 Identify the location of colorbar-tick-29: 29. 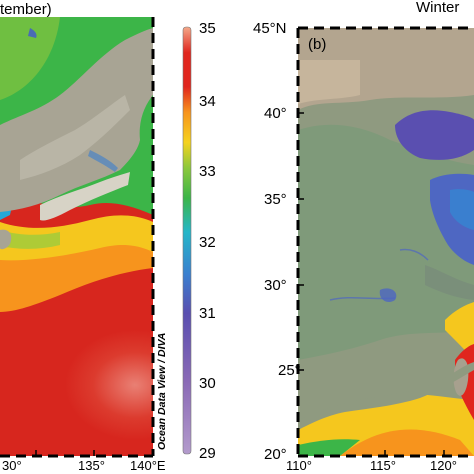
(207, 453).